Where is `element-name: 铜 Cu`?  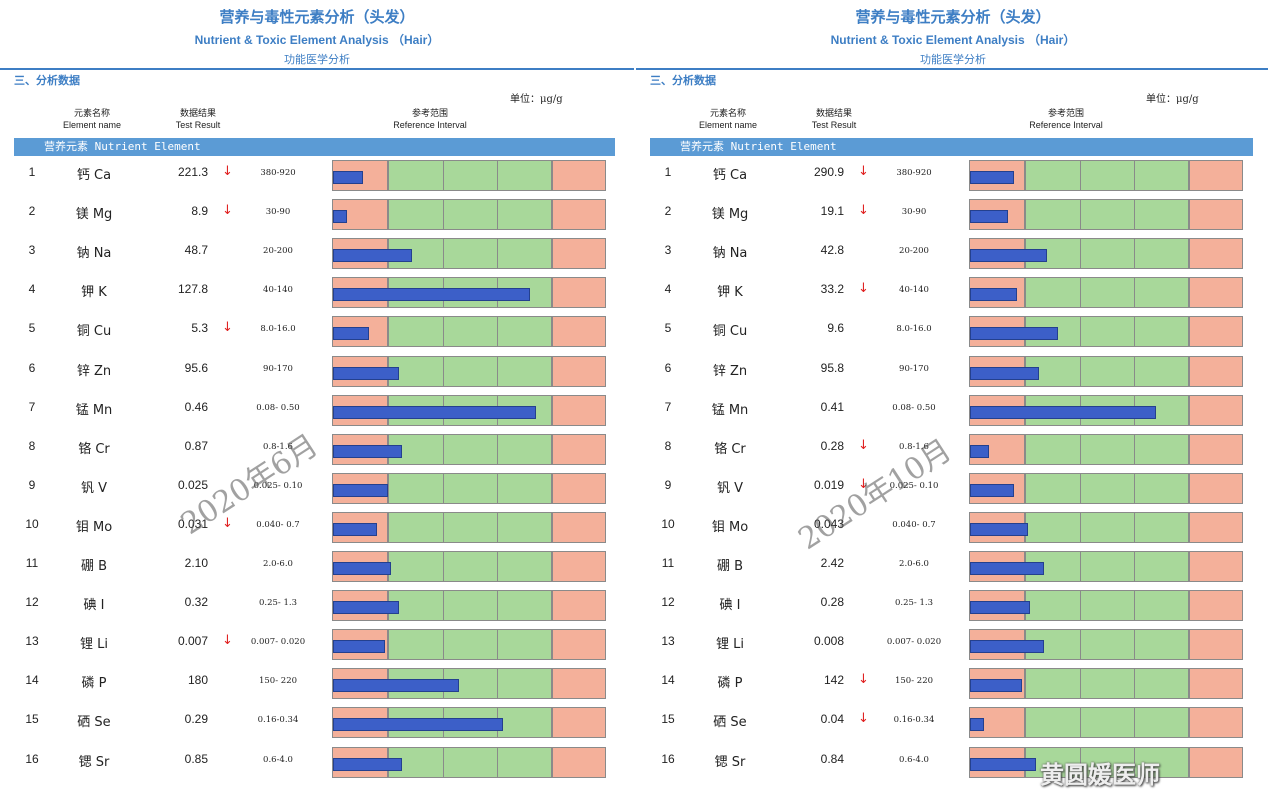
element-name: 铜 Cu is located at coordinates (730, 332).